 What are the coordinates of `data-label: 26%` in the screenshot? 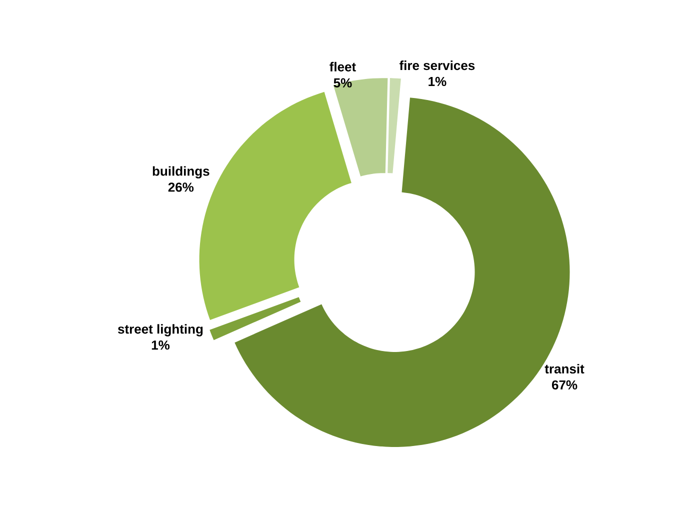 It's located at (181, 187).